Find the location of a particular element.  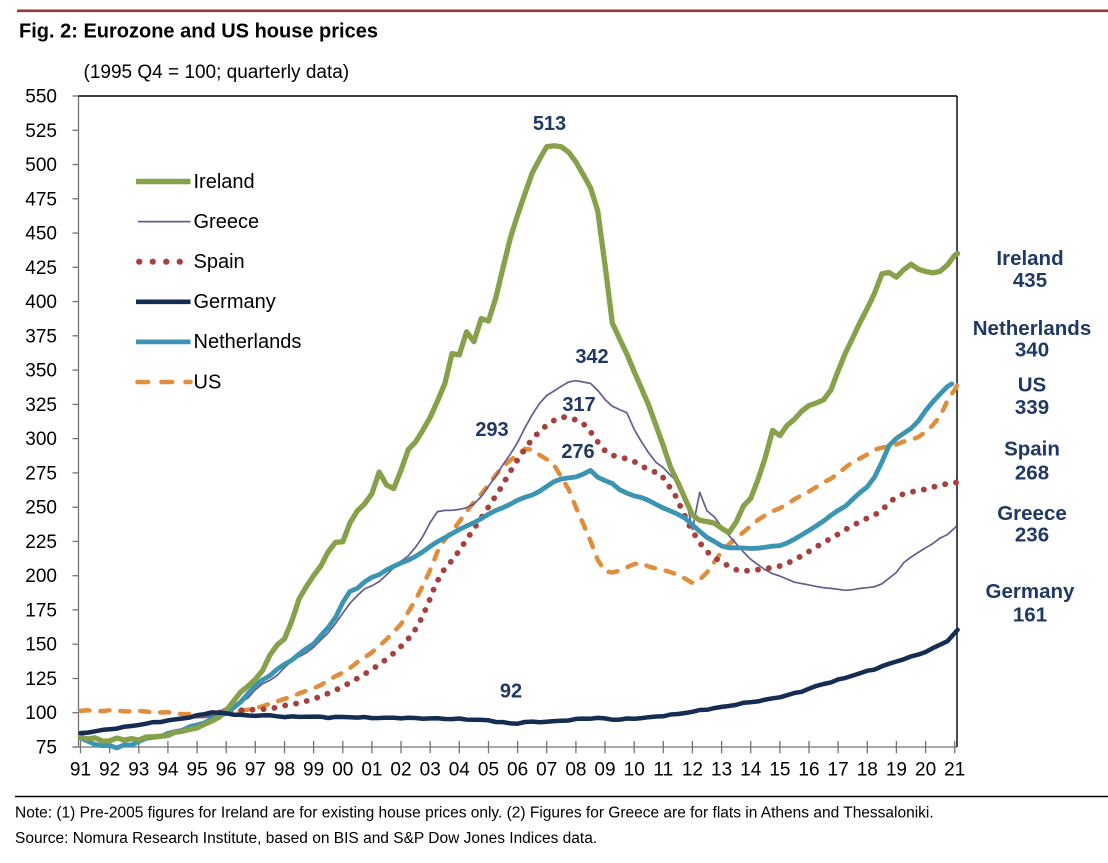

svg-text: 12 is located at coordinates (692, 770).